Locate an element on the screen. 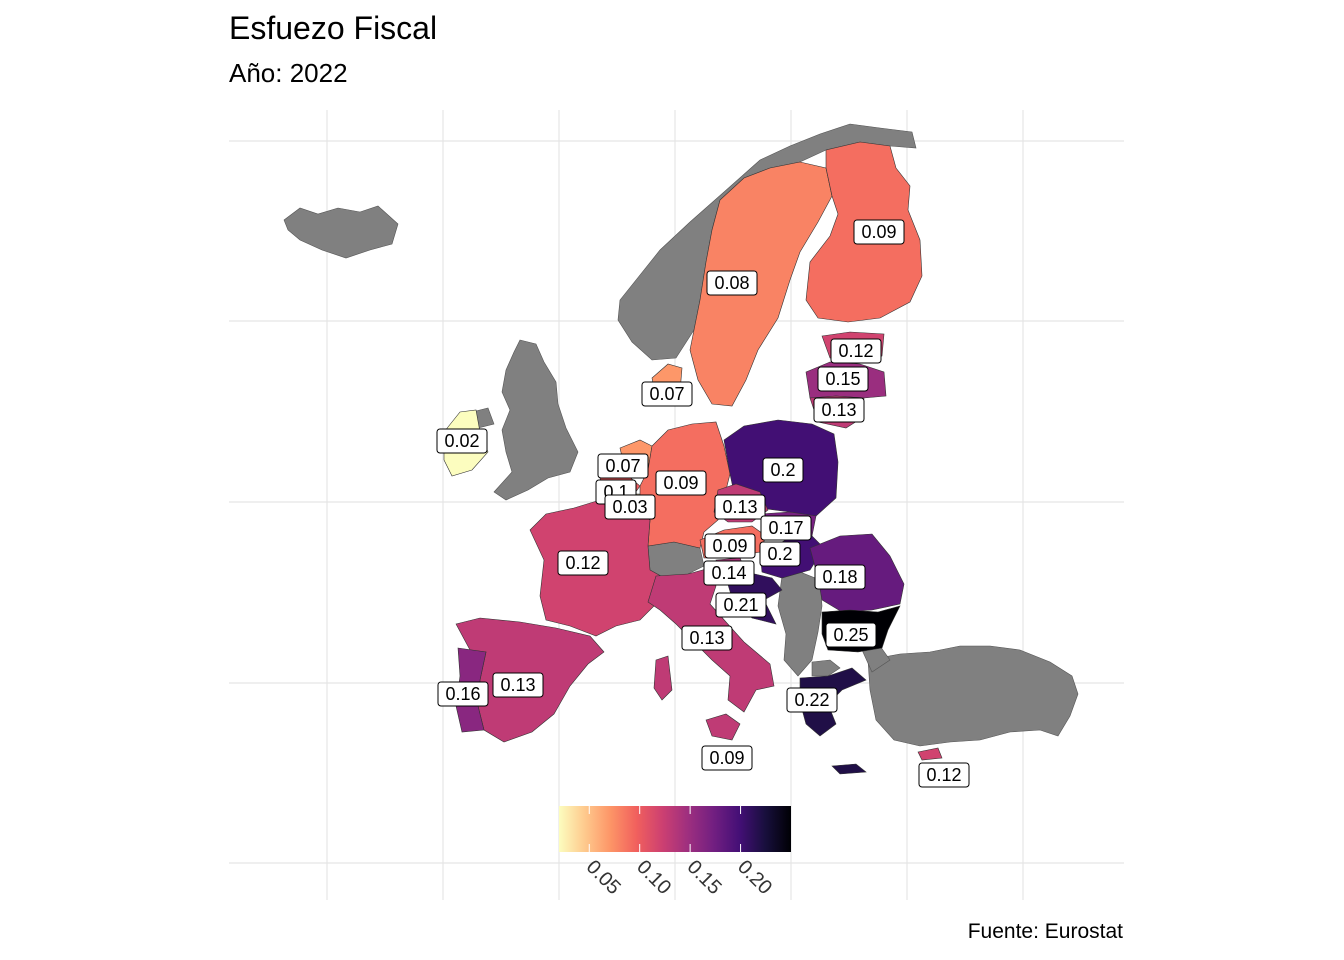 The image size is (1344, 960). svg-text: 0.08 is located at coordinates (731, 283).